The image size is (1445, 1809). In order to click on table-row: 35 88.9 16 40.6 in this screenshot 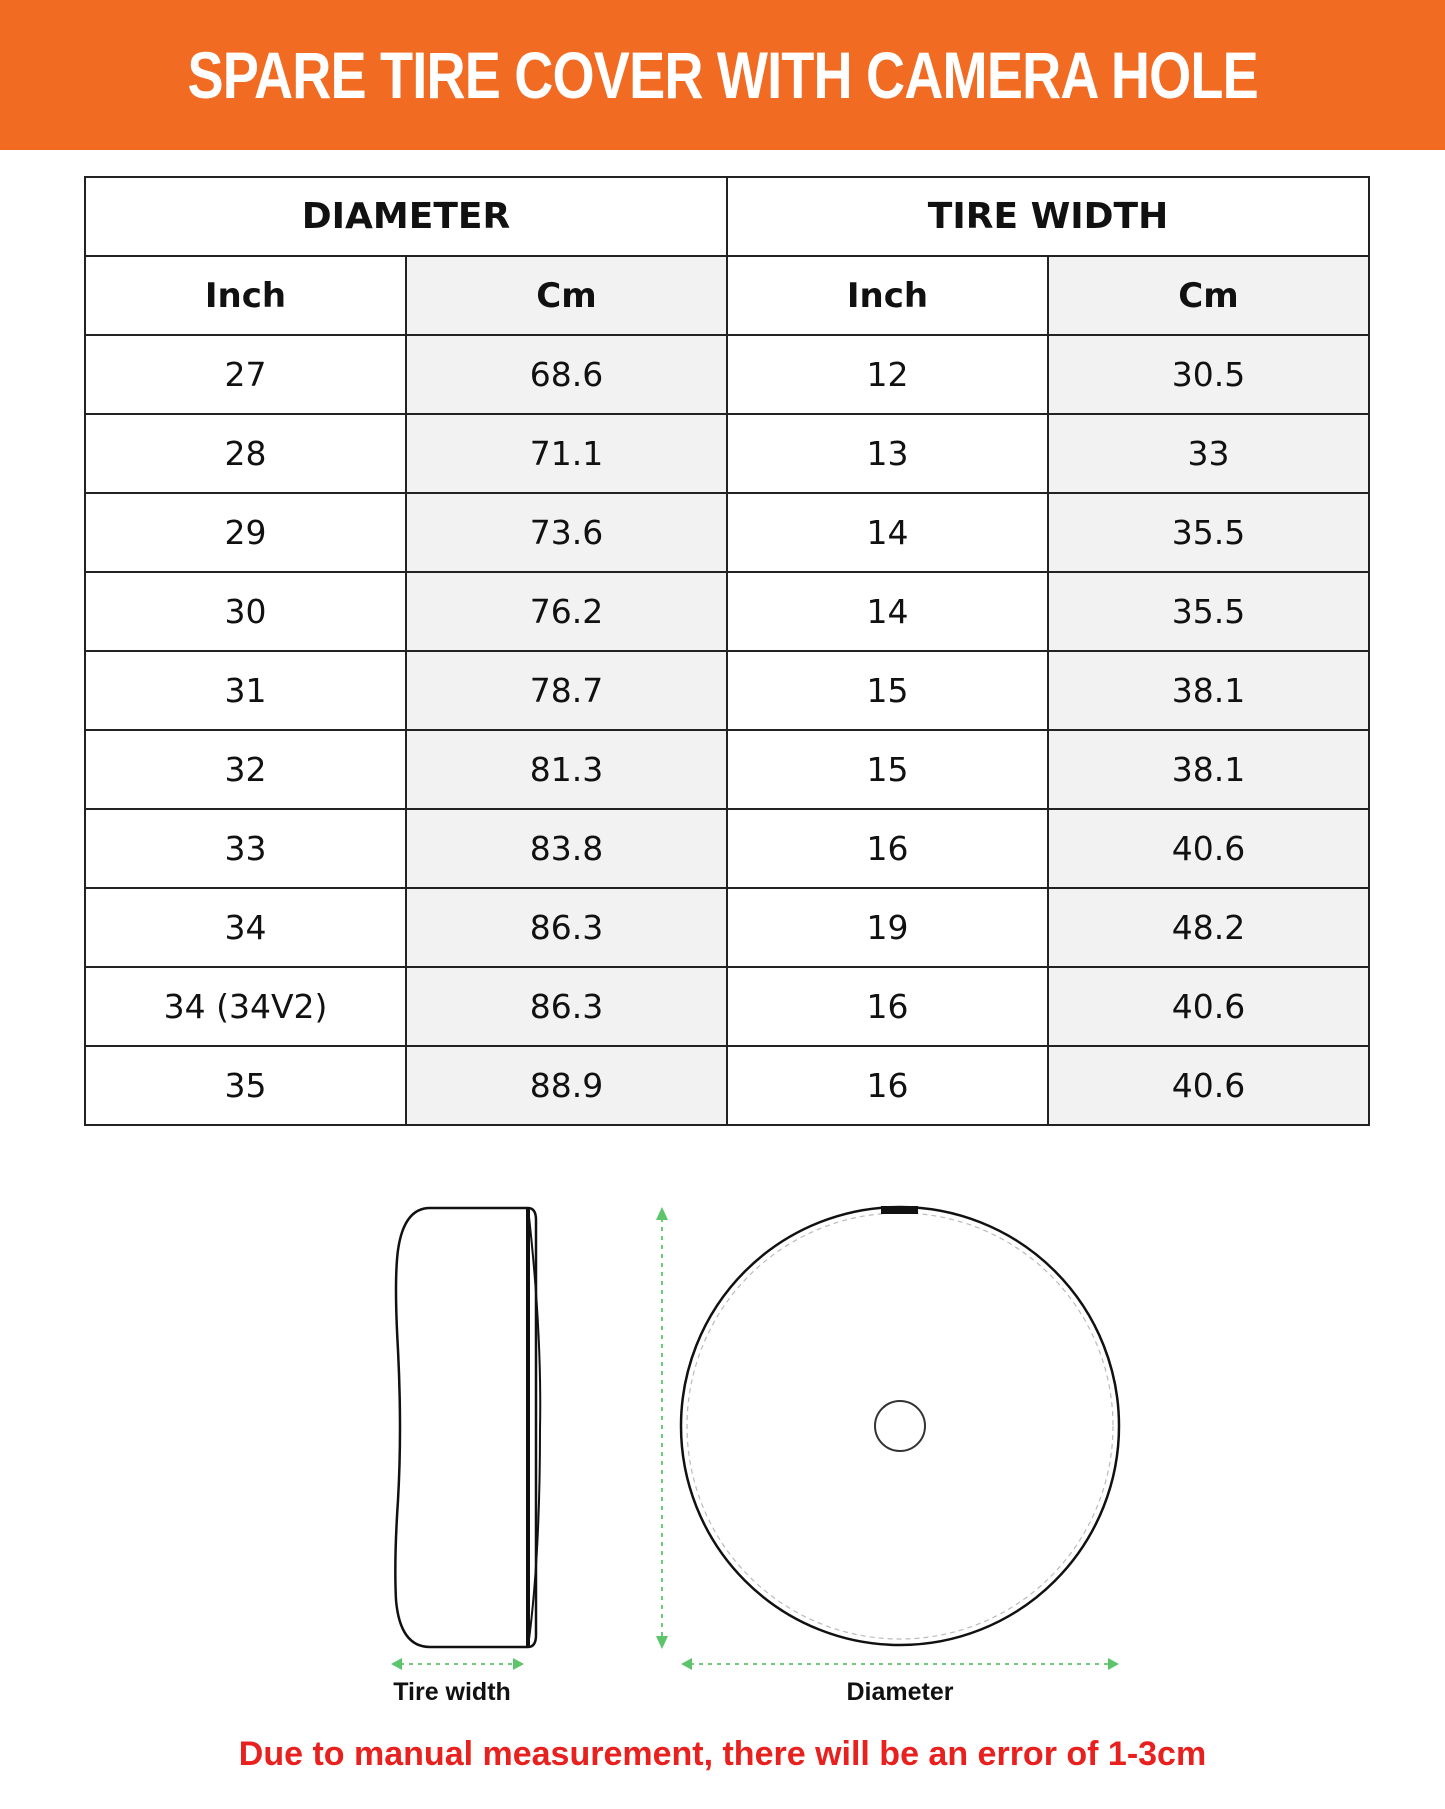, I will do `click(727, 1085)`.